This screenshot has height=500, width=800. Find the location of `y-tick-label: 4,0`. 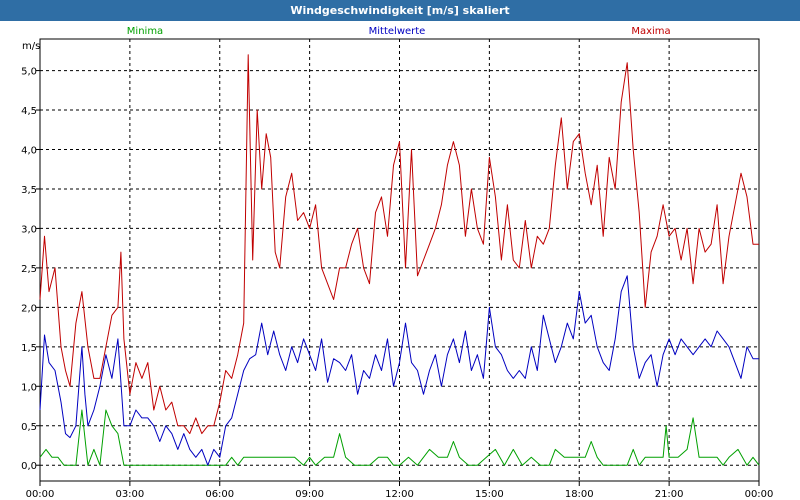

y-tick-label: 4,0 is located at coordinates (29, 151).